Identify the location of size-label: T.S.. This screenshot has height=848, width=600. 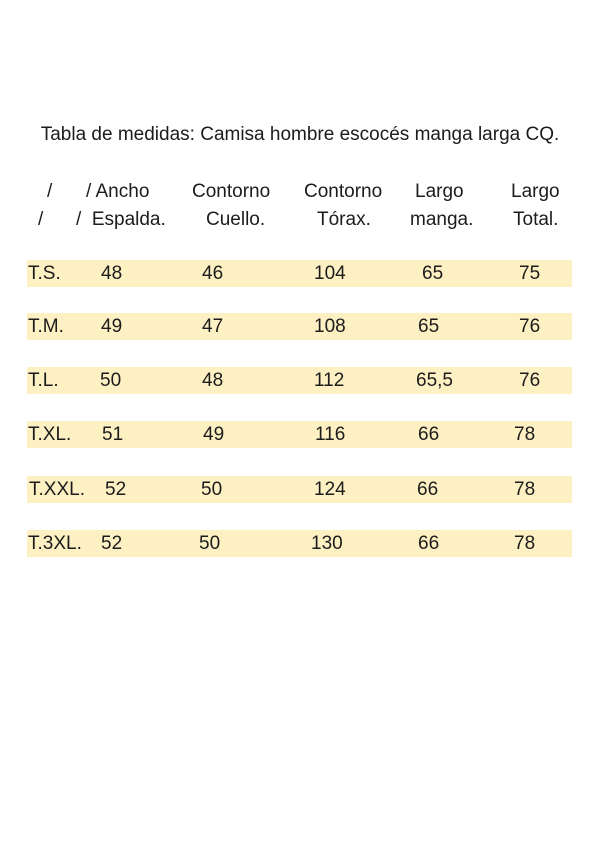
(44, 273).